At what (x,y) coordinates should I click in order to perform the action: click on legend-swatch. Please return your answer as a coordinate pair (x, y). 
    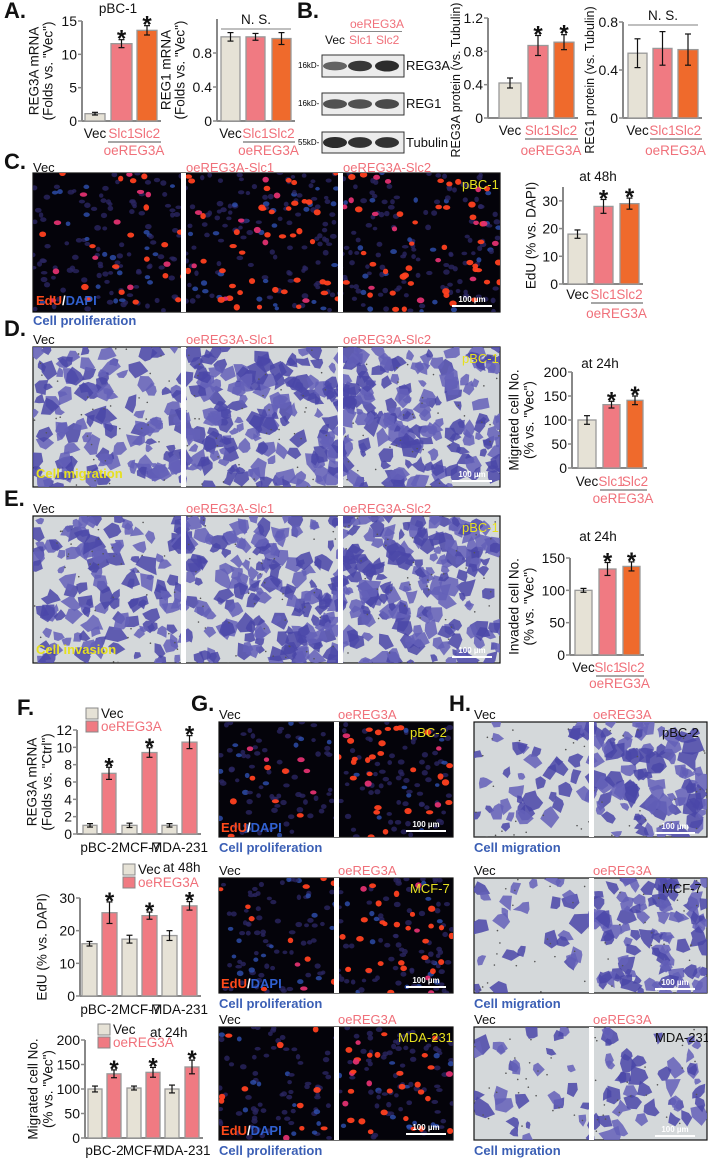
    Looking at the image, I should click on (92, 726).